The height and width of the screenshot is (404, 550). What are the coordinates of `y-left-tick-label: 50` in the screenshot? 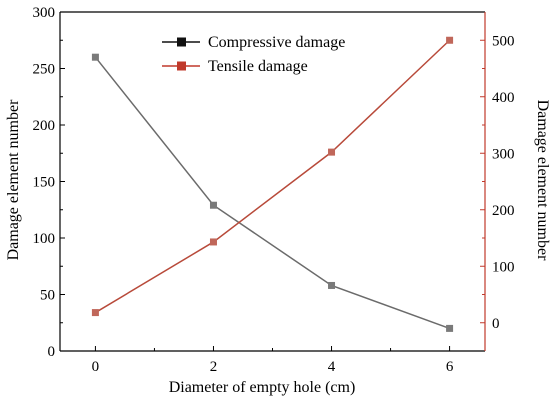 It's located at (47, 296).